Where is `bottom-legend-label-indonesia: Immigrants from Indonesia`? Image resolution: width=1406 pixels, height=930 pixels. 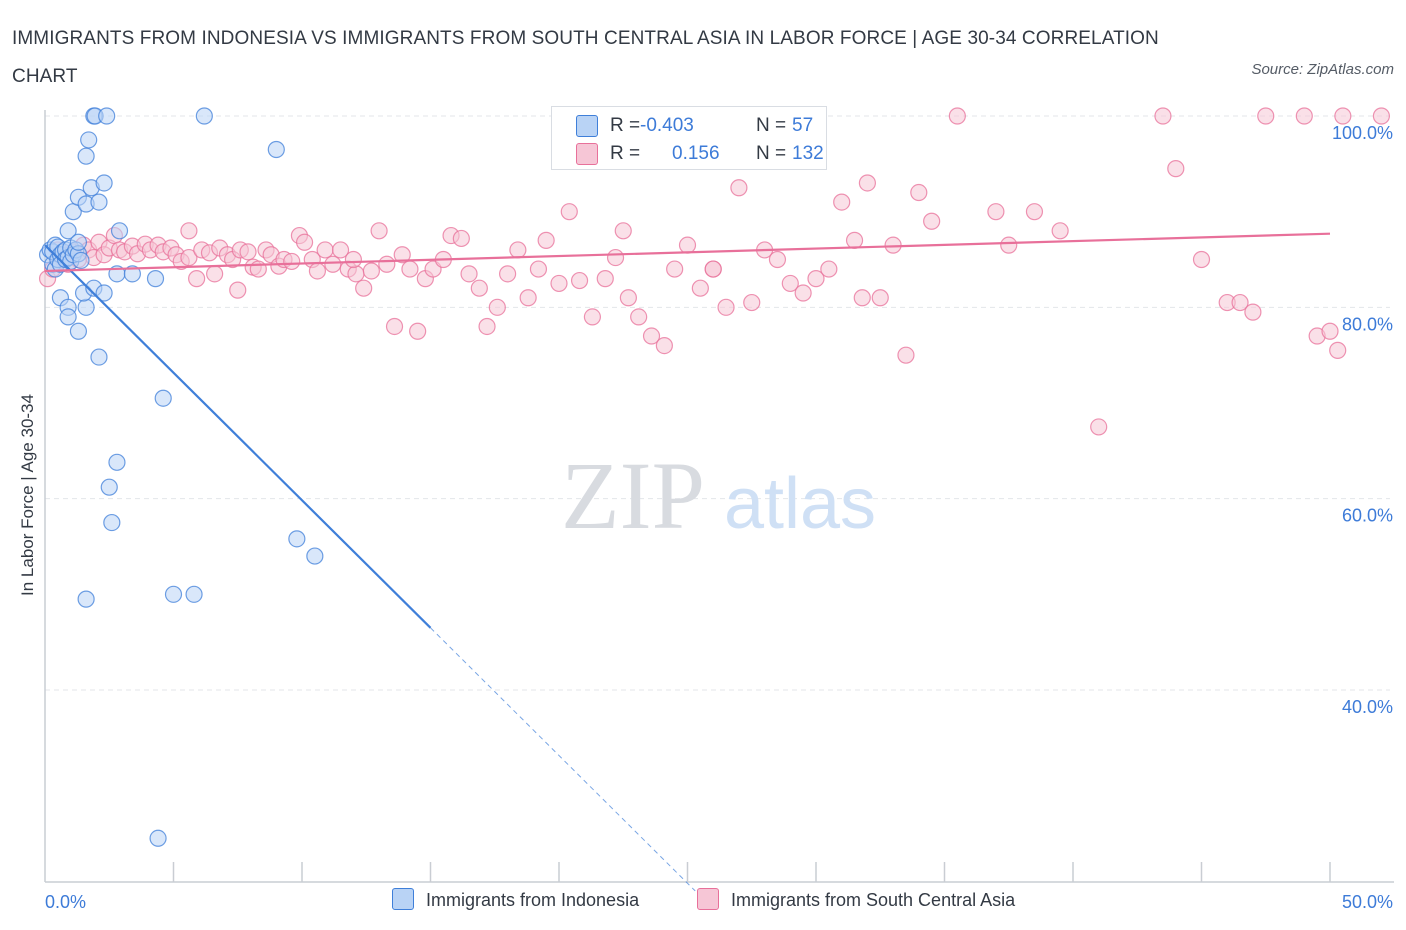
bottom-legend-label-indonesia: Immigrants from Indonesia is located at coordinates (533, 900).